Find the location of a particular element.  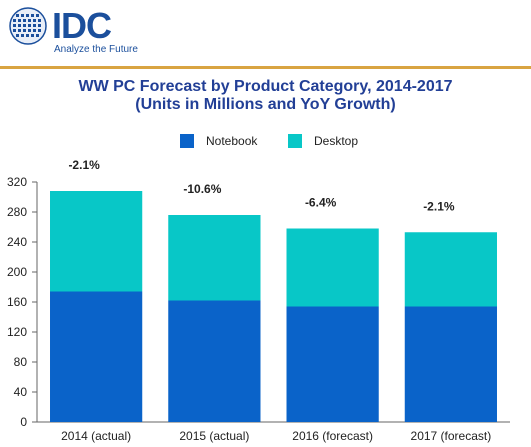

growth-label: -6.4% is located at coordinates (321, 203).